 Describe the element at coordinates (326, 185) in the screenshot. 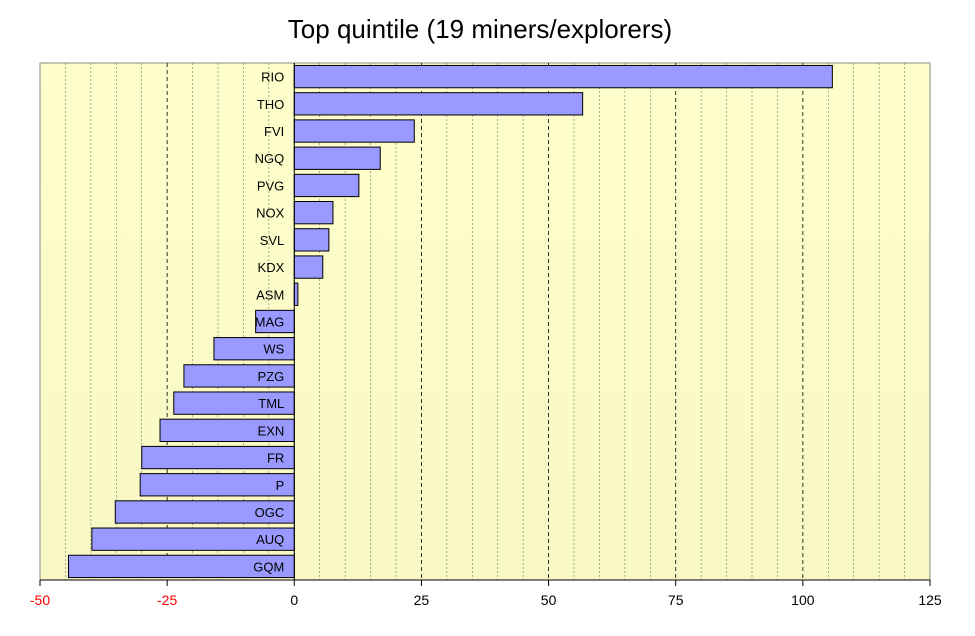

I see `bar-pvg` at that location.